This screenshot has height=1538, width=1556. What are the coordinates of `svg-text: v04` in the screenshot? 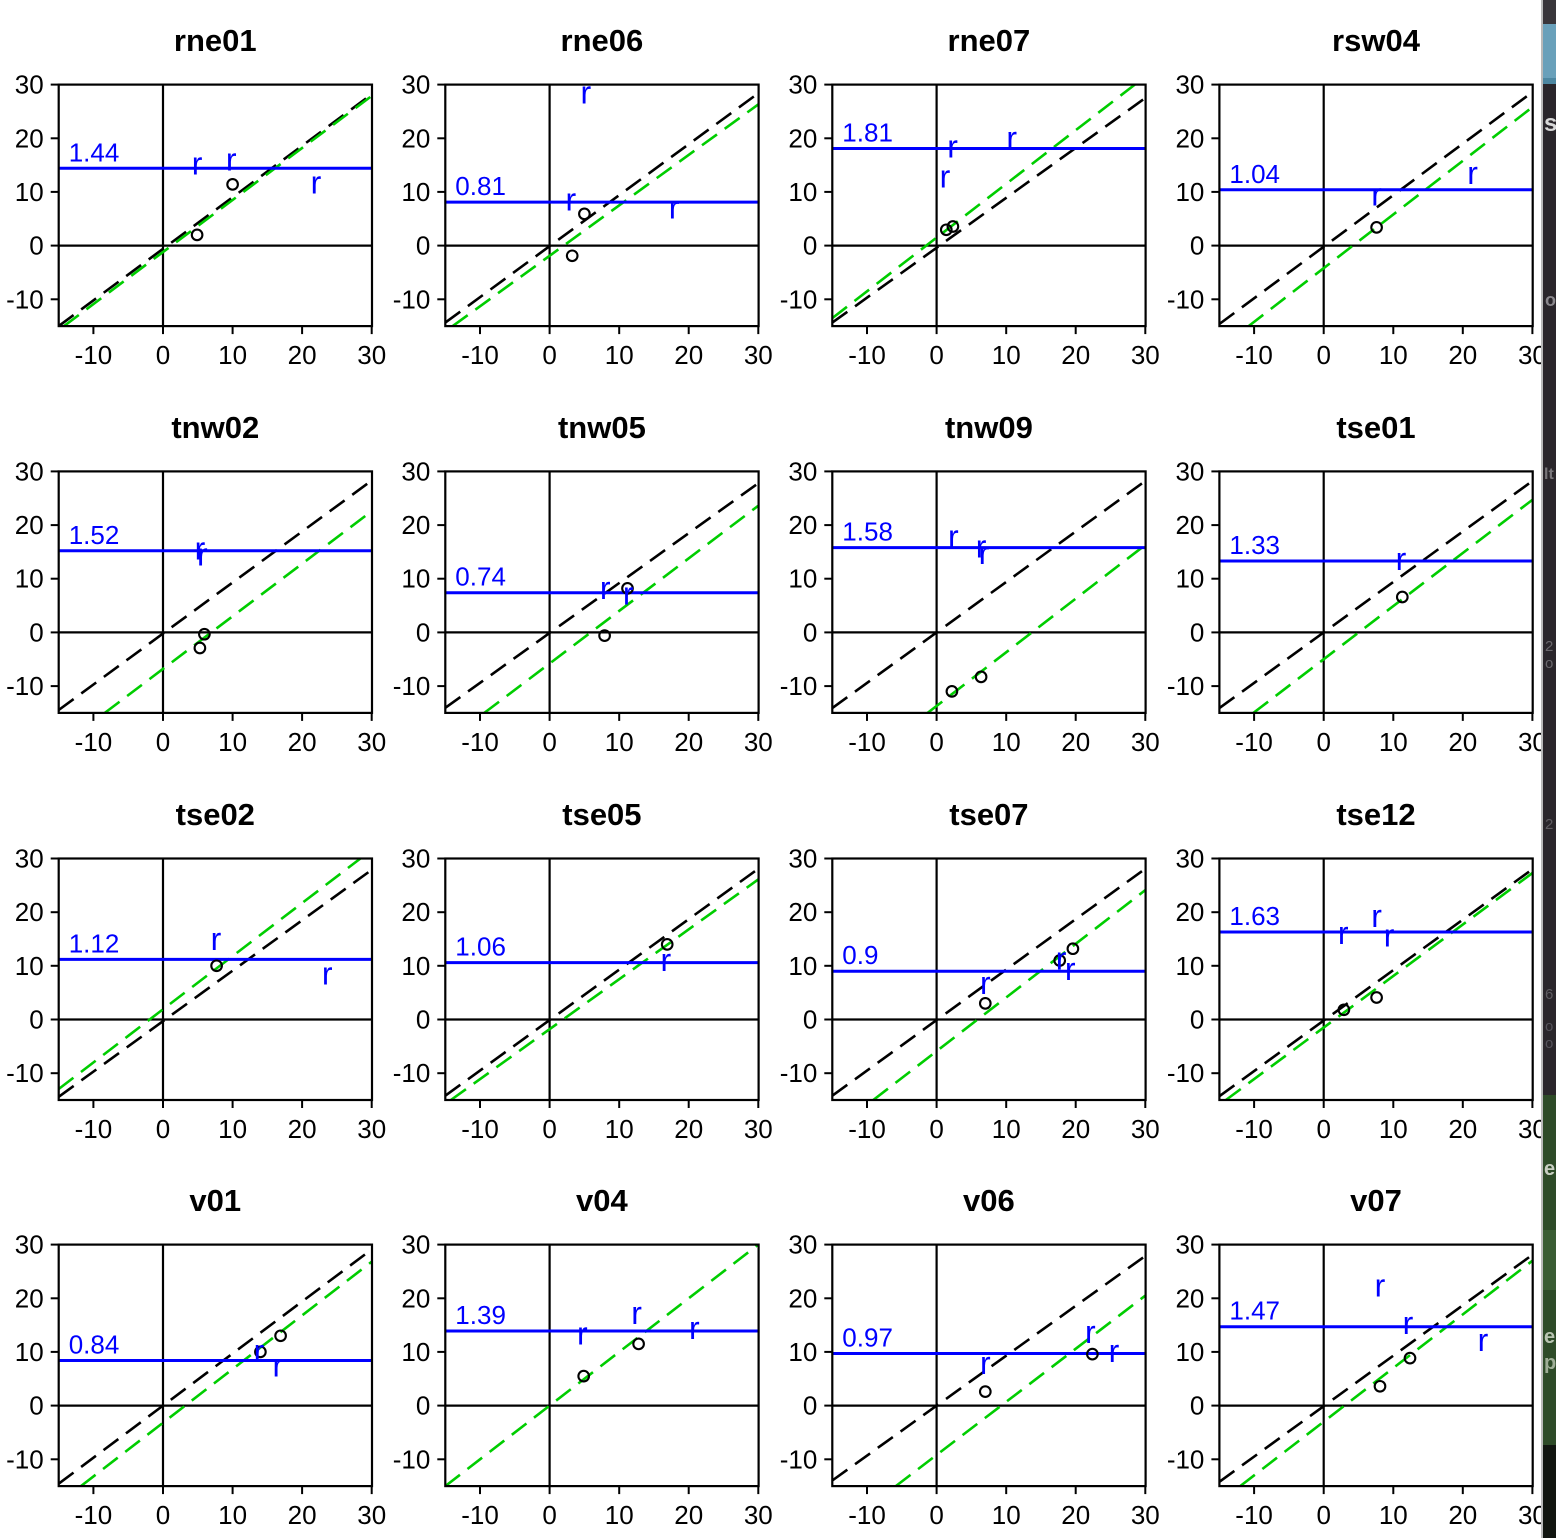 It's located at (602, 1200).